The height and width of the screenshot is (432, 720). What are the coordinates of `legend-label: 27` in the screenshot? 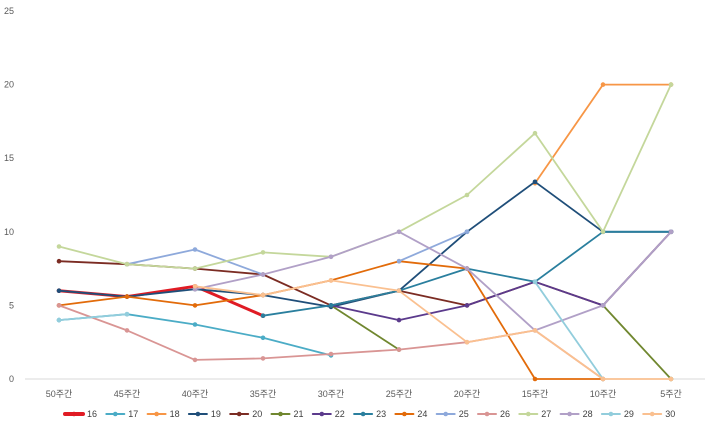 It's located at (546, 414).